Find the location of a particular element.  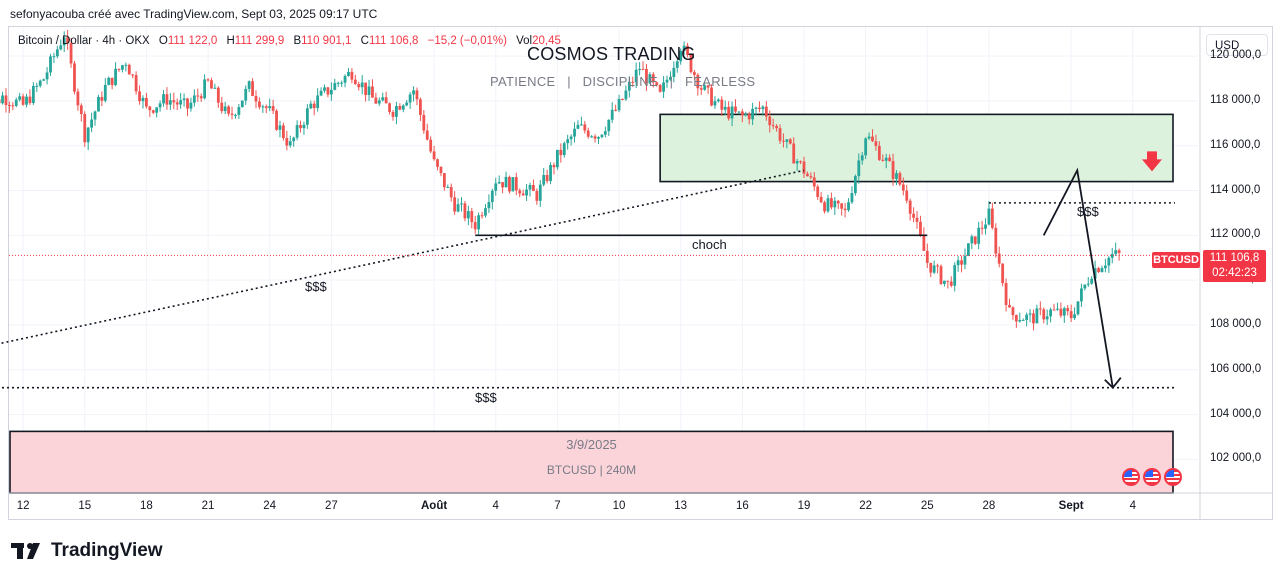

liquidity-label-equal-highs: $$$ is located at coordinates (1088, 211).